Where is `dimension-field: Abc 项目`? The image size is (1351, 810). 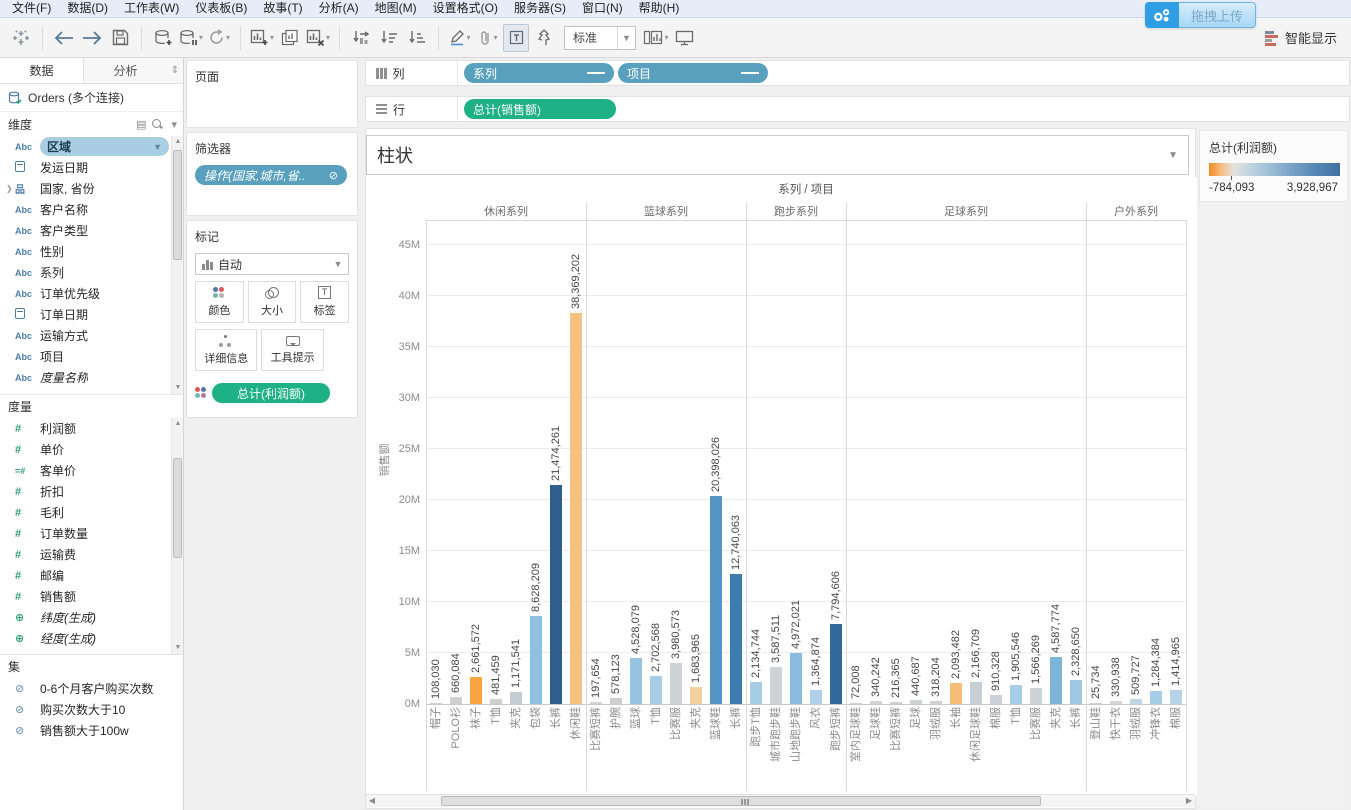 dimension-field: Abc 项目 is located at coordinates (91, 356).